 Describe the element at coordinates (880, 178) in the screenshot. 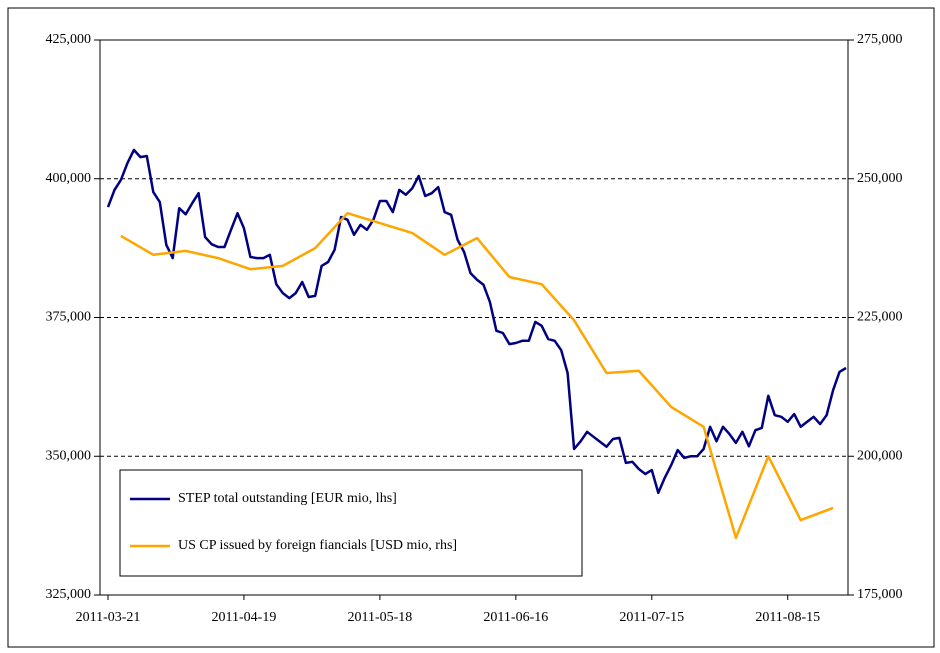

I see `y2-tick-label: 250,000` at that location.